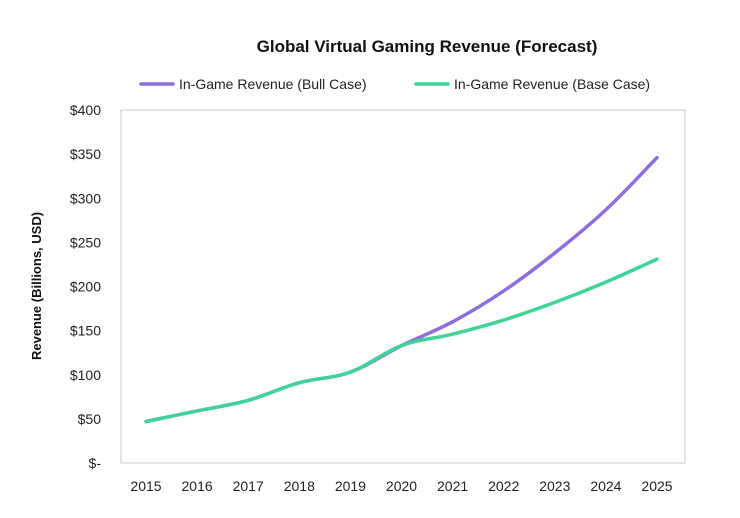 The image size is (740, 518). I want to click on y-tick-label: $150, so click(85, 331).